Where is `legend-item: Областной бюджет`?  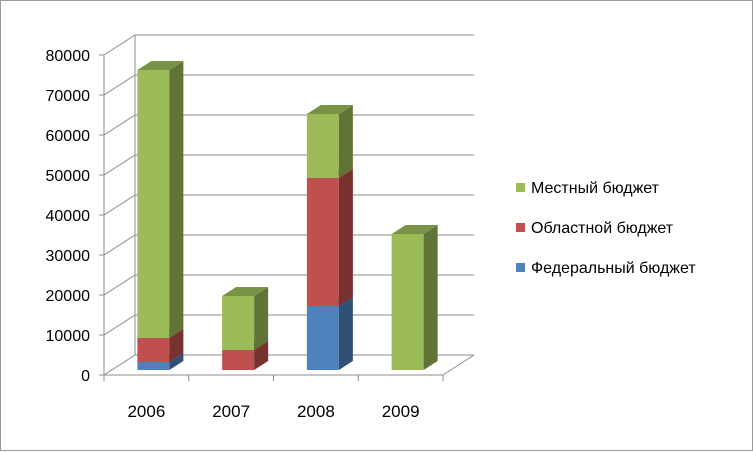 legend-item: Областной бюджет is located at coordinates (595, 228).